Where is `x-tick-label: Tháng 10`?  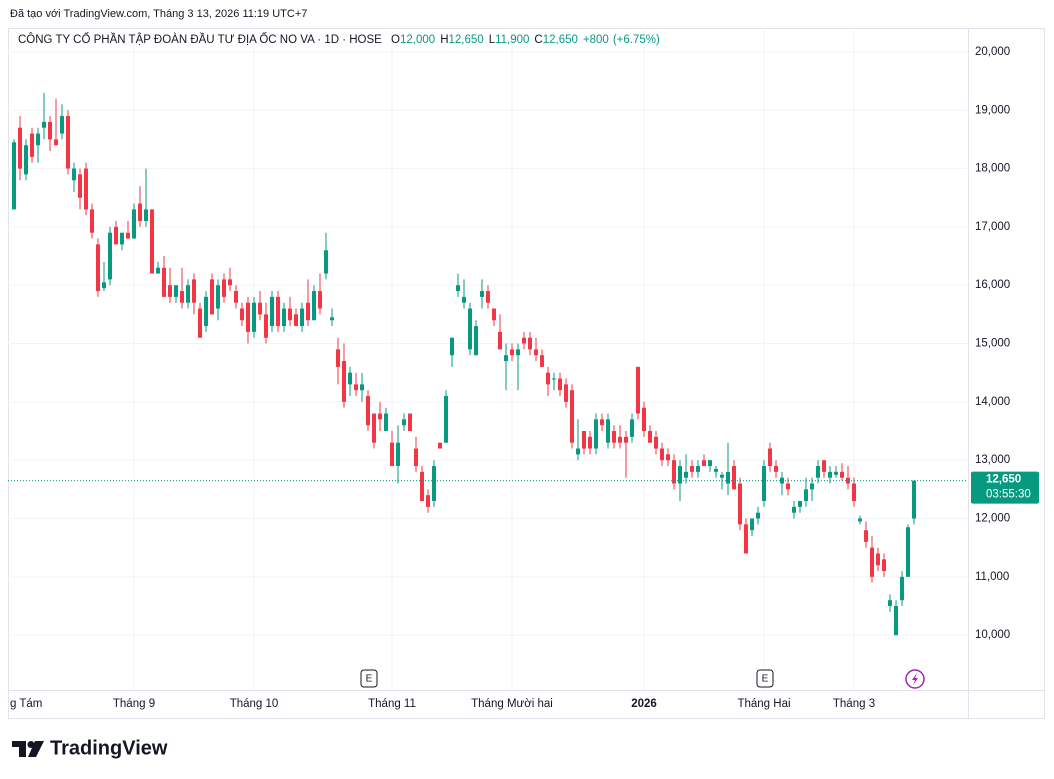
x-tick-label: Tháng 10 is located at coordinates (254, 704).